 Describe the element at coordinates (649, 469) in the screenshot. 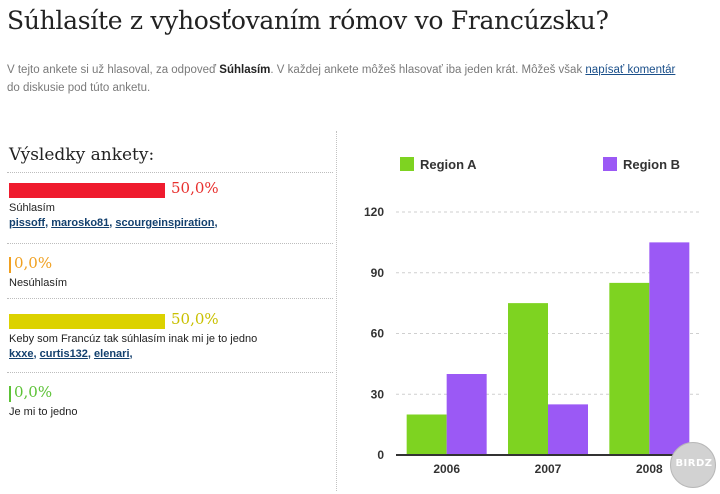

I see `x-tick-label: 2008` at that location.